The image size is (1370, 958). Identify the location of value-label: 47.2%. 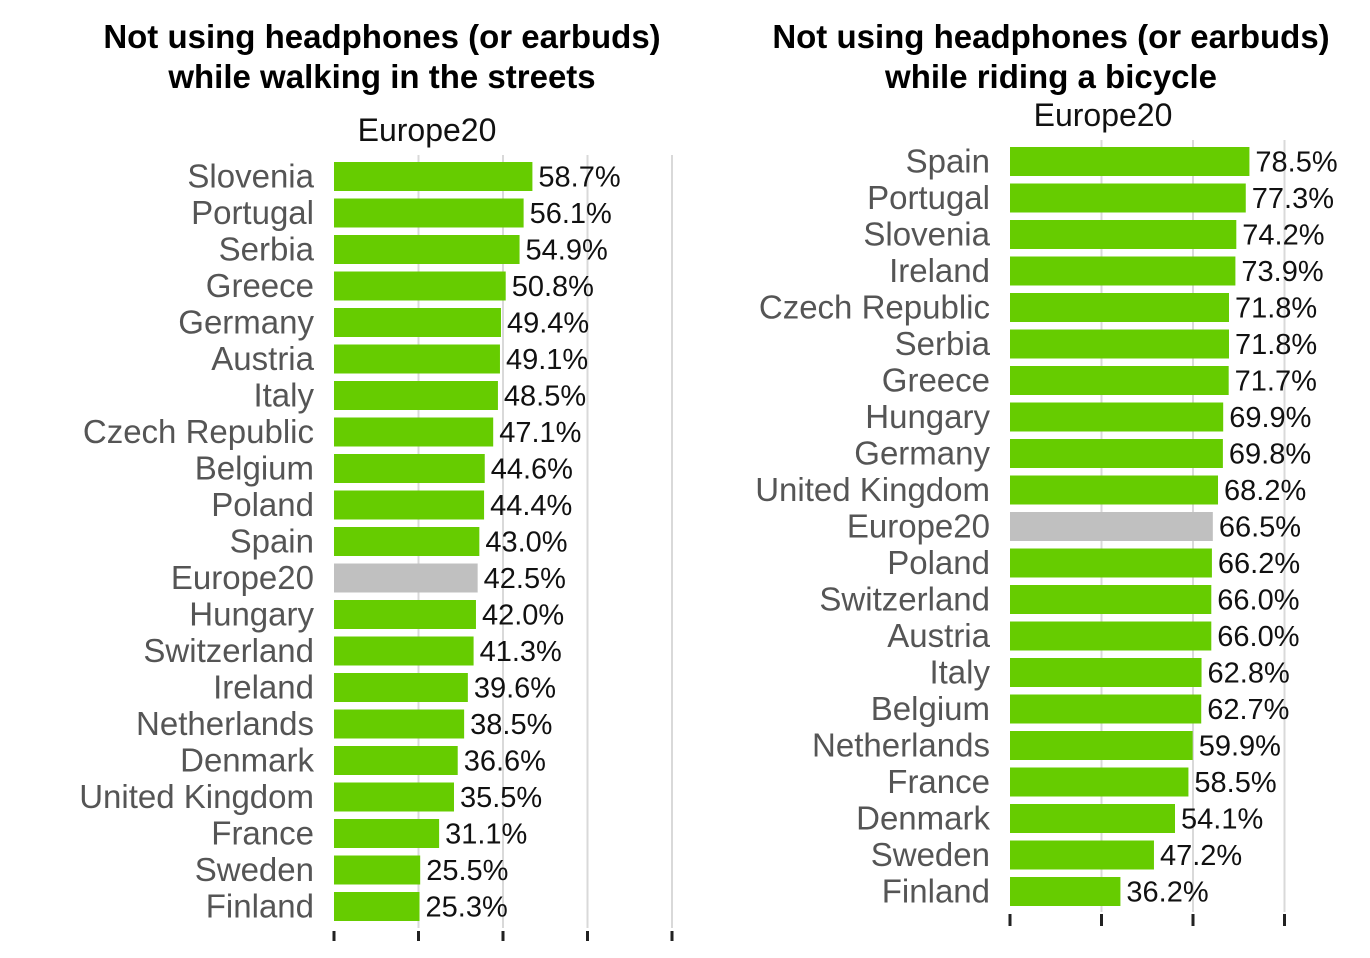
(1201, 856).